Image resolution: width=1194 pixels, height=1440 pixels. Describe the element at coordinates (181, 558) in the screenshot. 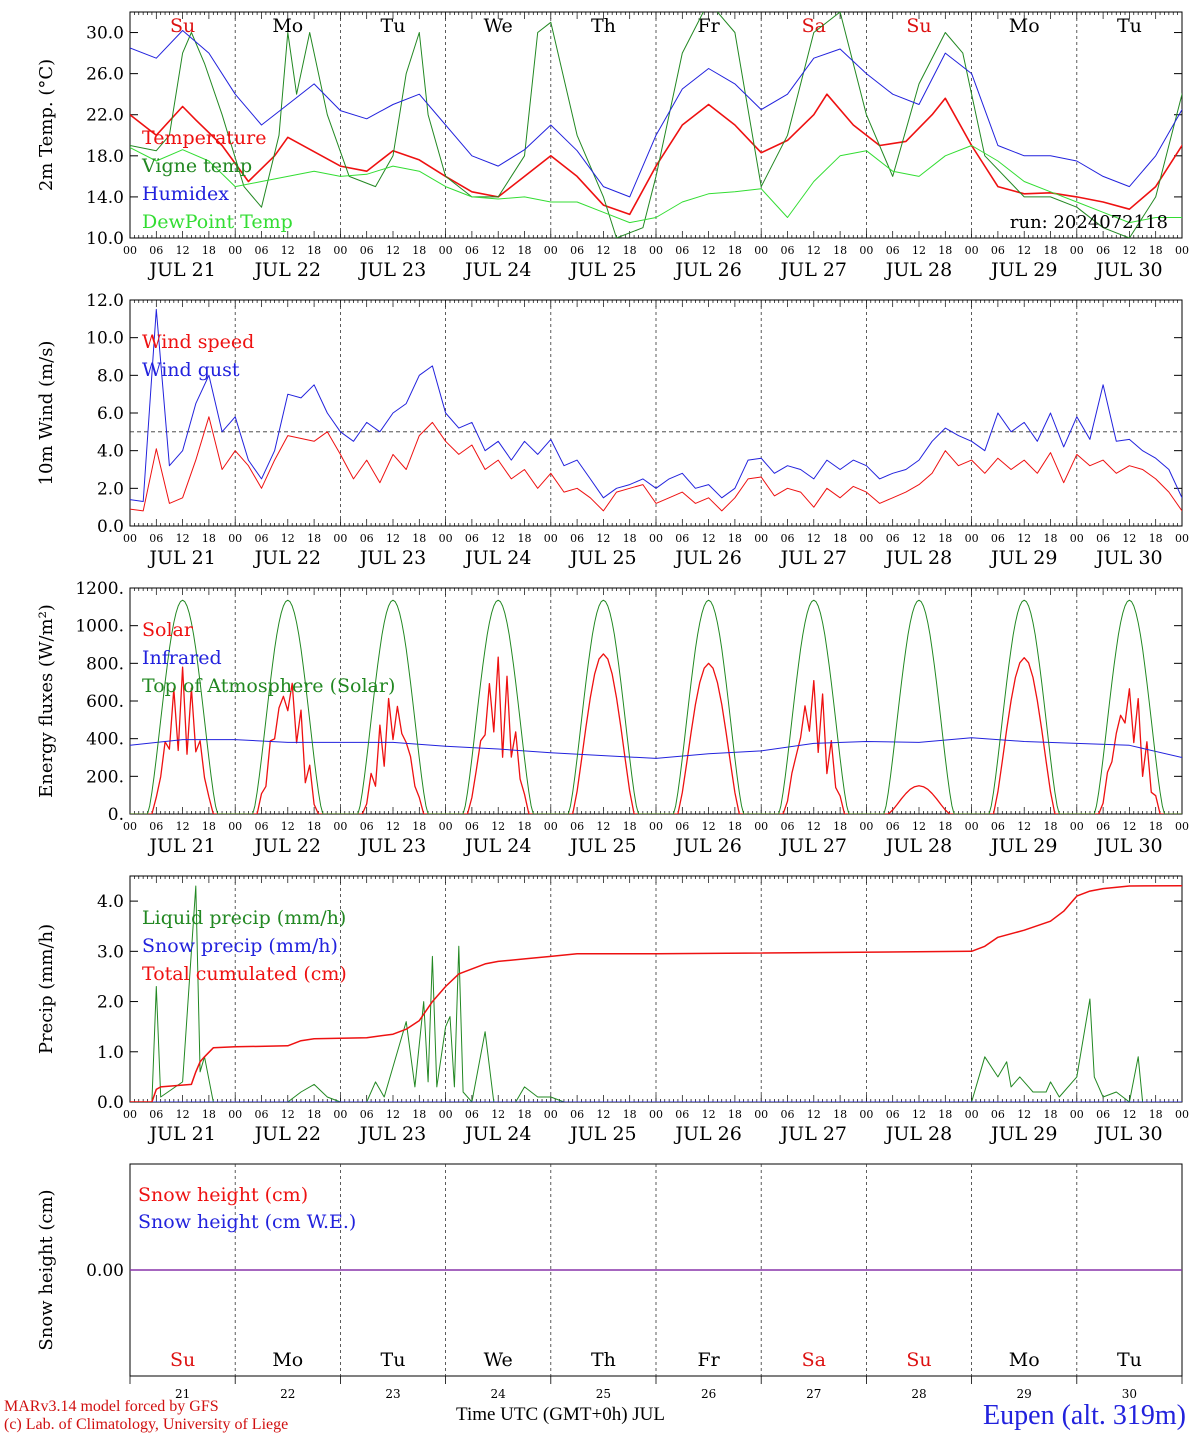

I see `day-label: JUL 21` at that location.